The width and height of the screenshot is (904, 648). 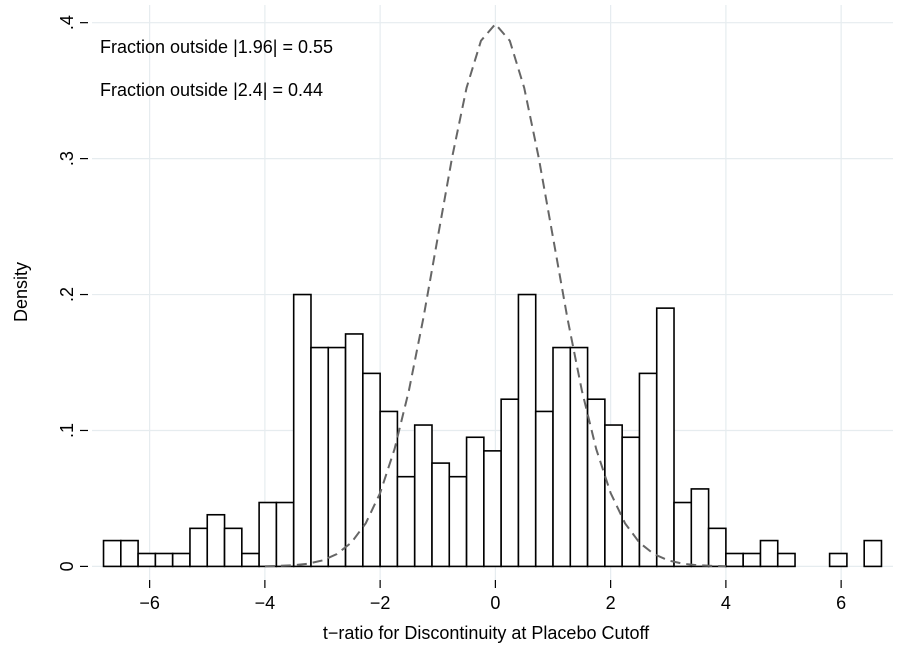 What do you see at coordinates (380, 603) in the screenshot?
I see `x-tick-label: −2` at bounding box center [380, 603].